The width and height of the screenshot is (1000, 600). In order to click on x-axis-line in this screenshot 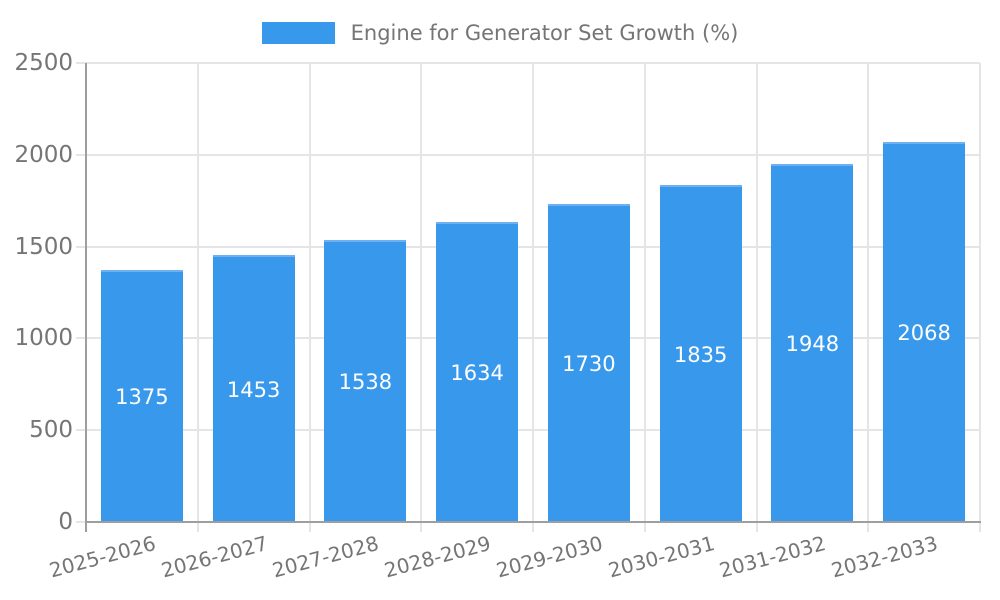, I will do `click(533, 522)`.